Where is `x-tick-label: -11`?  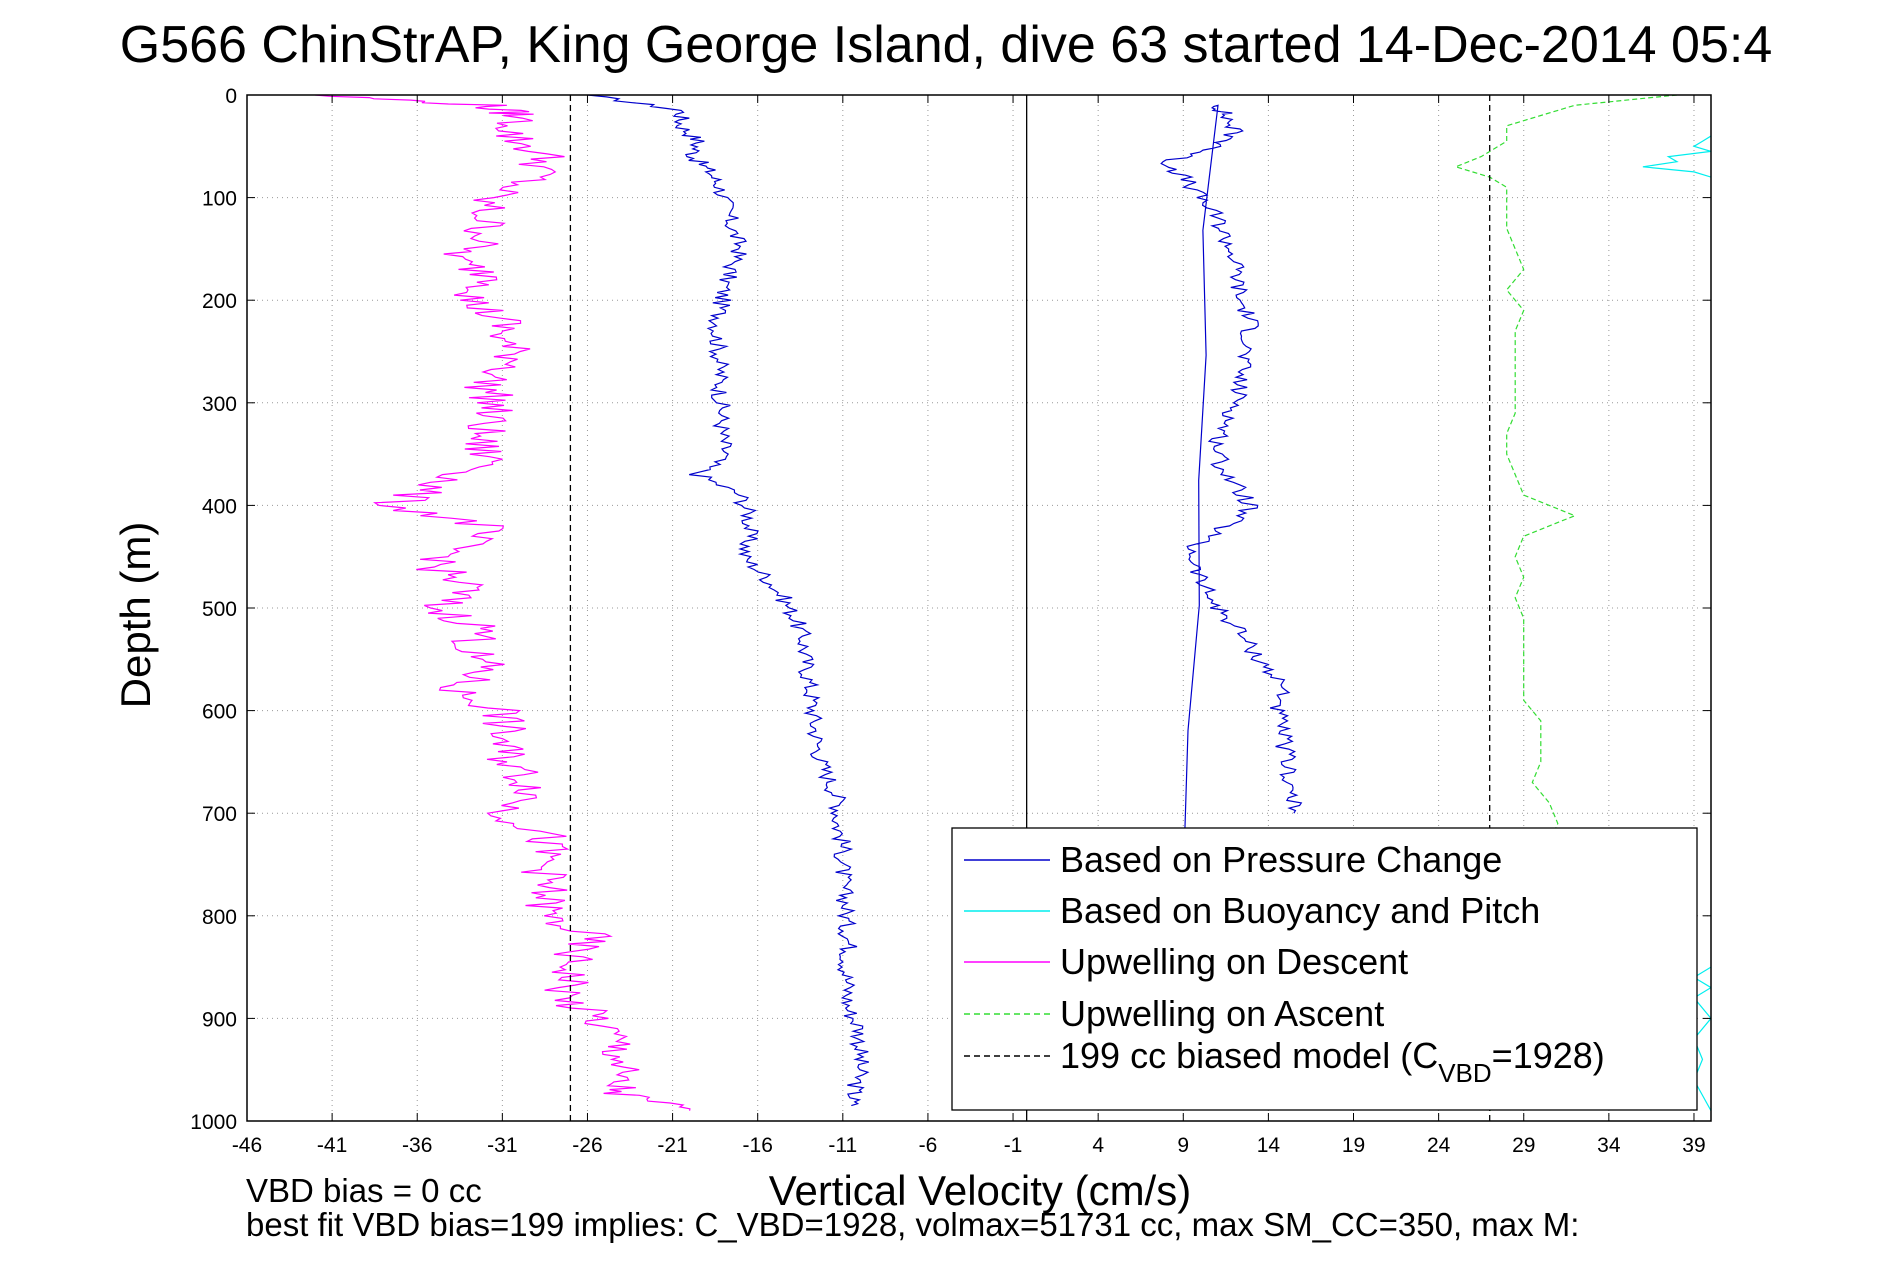
x-tick-label: -11 is located at coordinates (842, 1145).